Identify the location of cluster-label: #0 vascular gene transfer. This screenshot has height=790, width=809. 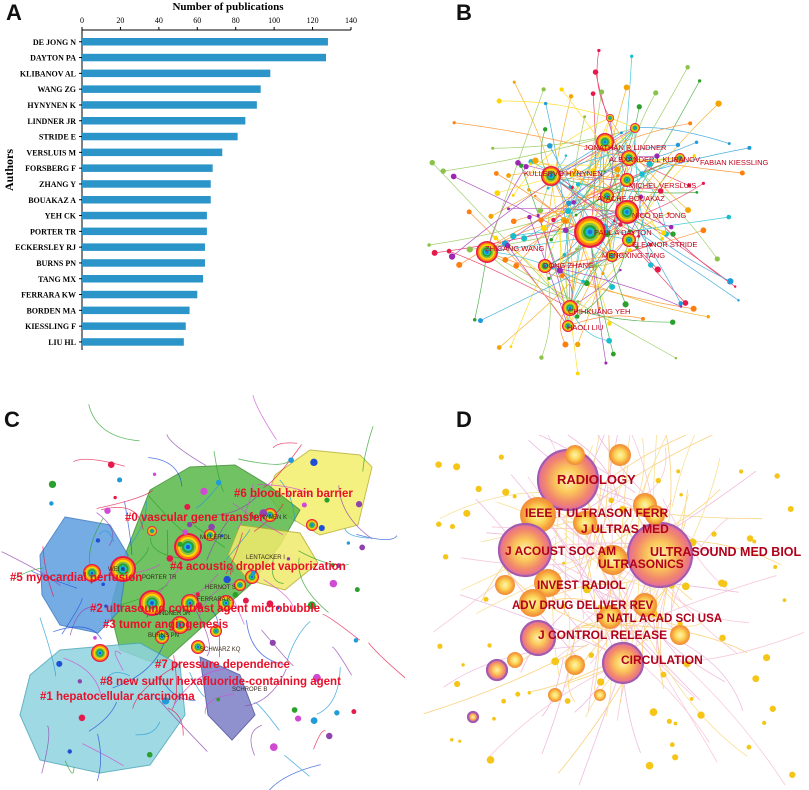
(194, 518).